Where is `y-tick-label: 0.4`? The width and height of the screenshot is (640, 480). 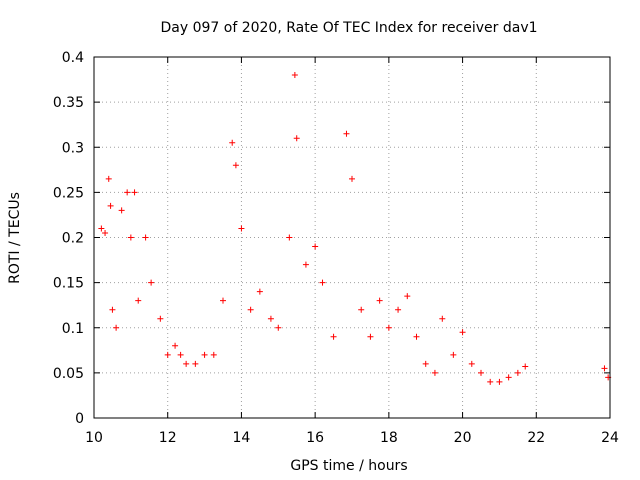 y-tick-label: 0.4 is located at coordinates (73, 58).